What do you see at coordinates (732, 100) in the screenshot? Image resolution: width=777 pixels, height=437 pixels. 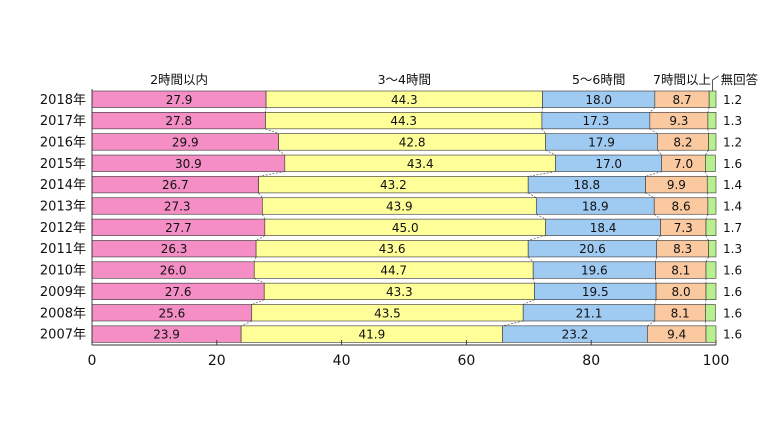 I see `value-label: 1.2` at bounding box center [732, 100].